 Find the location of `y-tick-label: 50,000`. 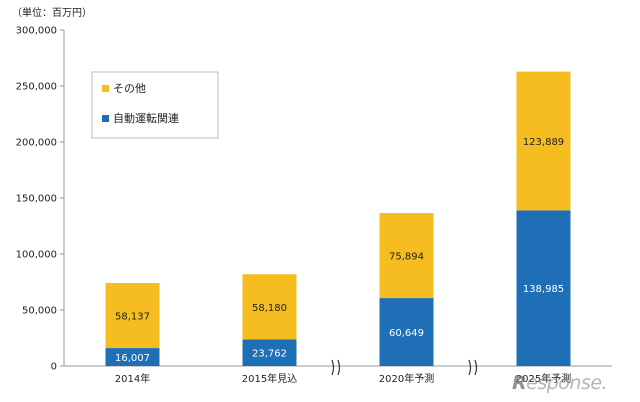

y-tick-label: 50,000 is located at coordinates (39, 311).